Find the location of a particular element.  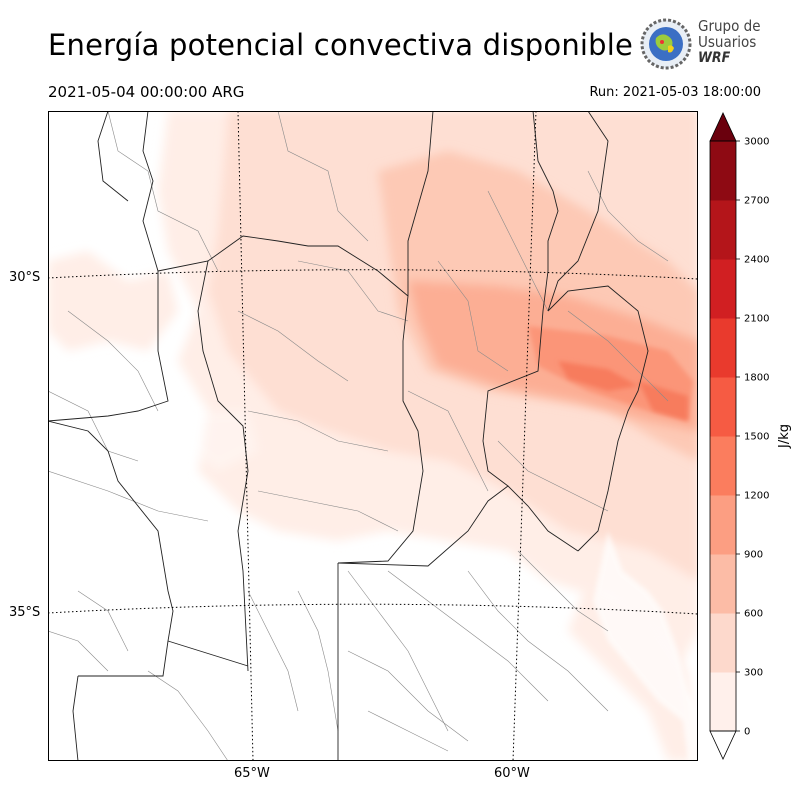

wrf-users-logo: Grupo de Usuarios WRF is located at coordinates (703, 44).